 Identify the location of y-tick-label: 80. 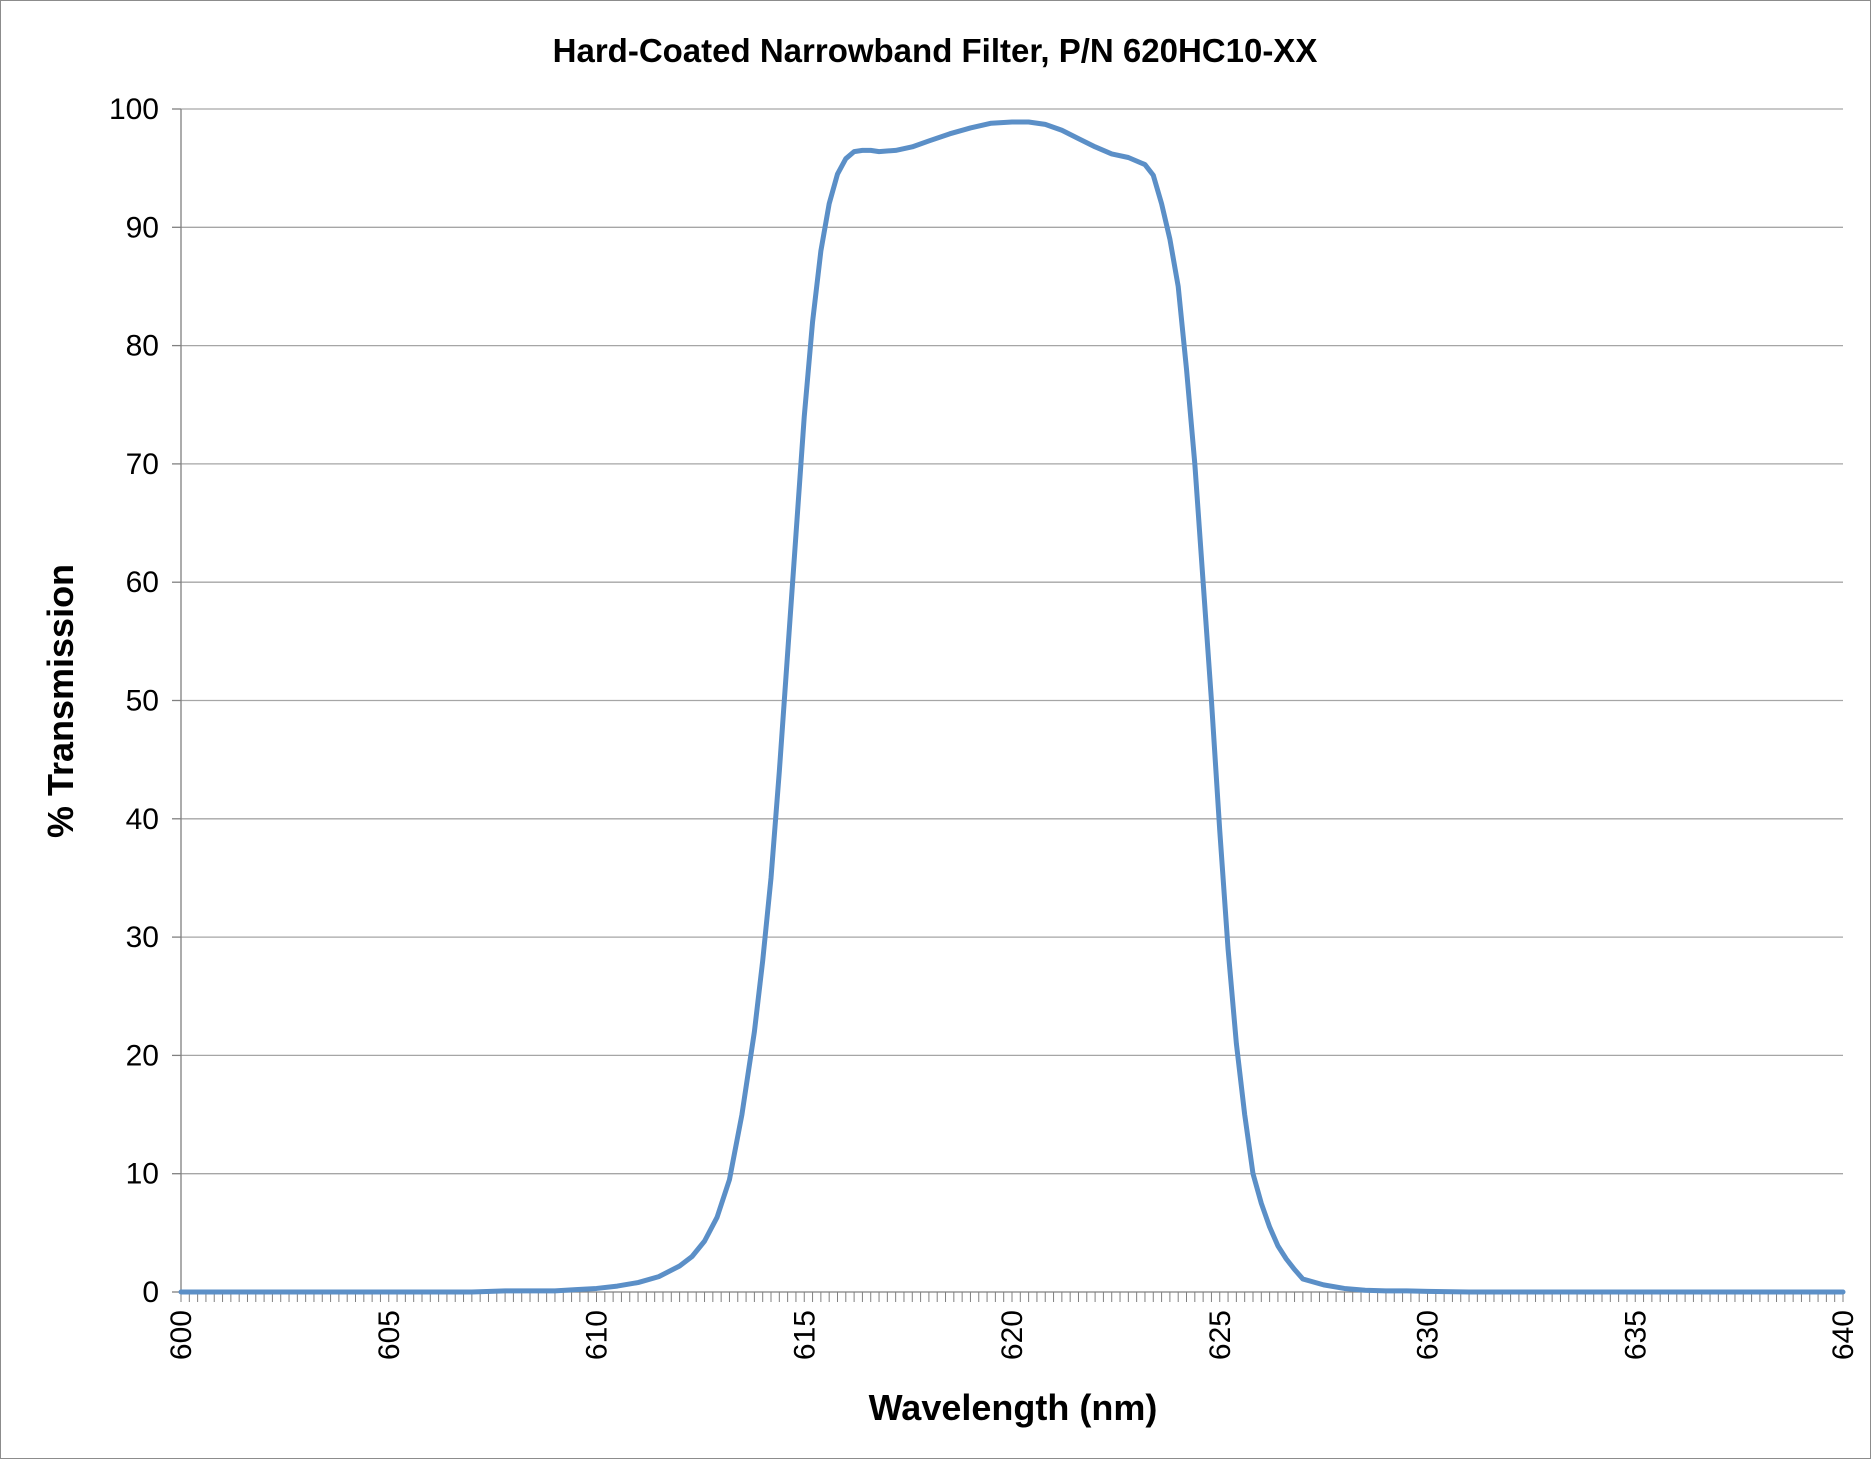
(142, 346).